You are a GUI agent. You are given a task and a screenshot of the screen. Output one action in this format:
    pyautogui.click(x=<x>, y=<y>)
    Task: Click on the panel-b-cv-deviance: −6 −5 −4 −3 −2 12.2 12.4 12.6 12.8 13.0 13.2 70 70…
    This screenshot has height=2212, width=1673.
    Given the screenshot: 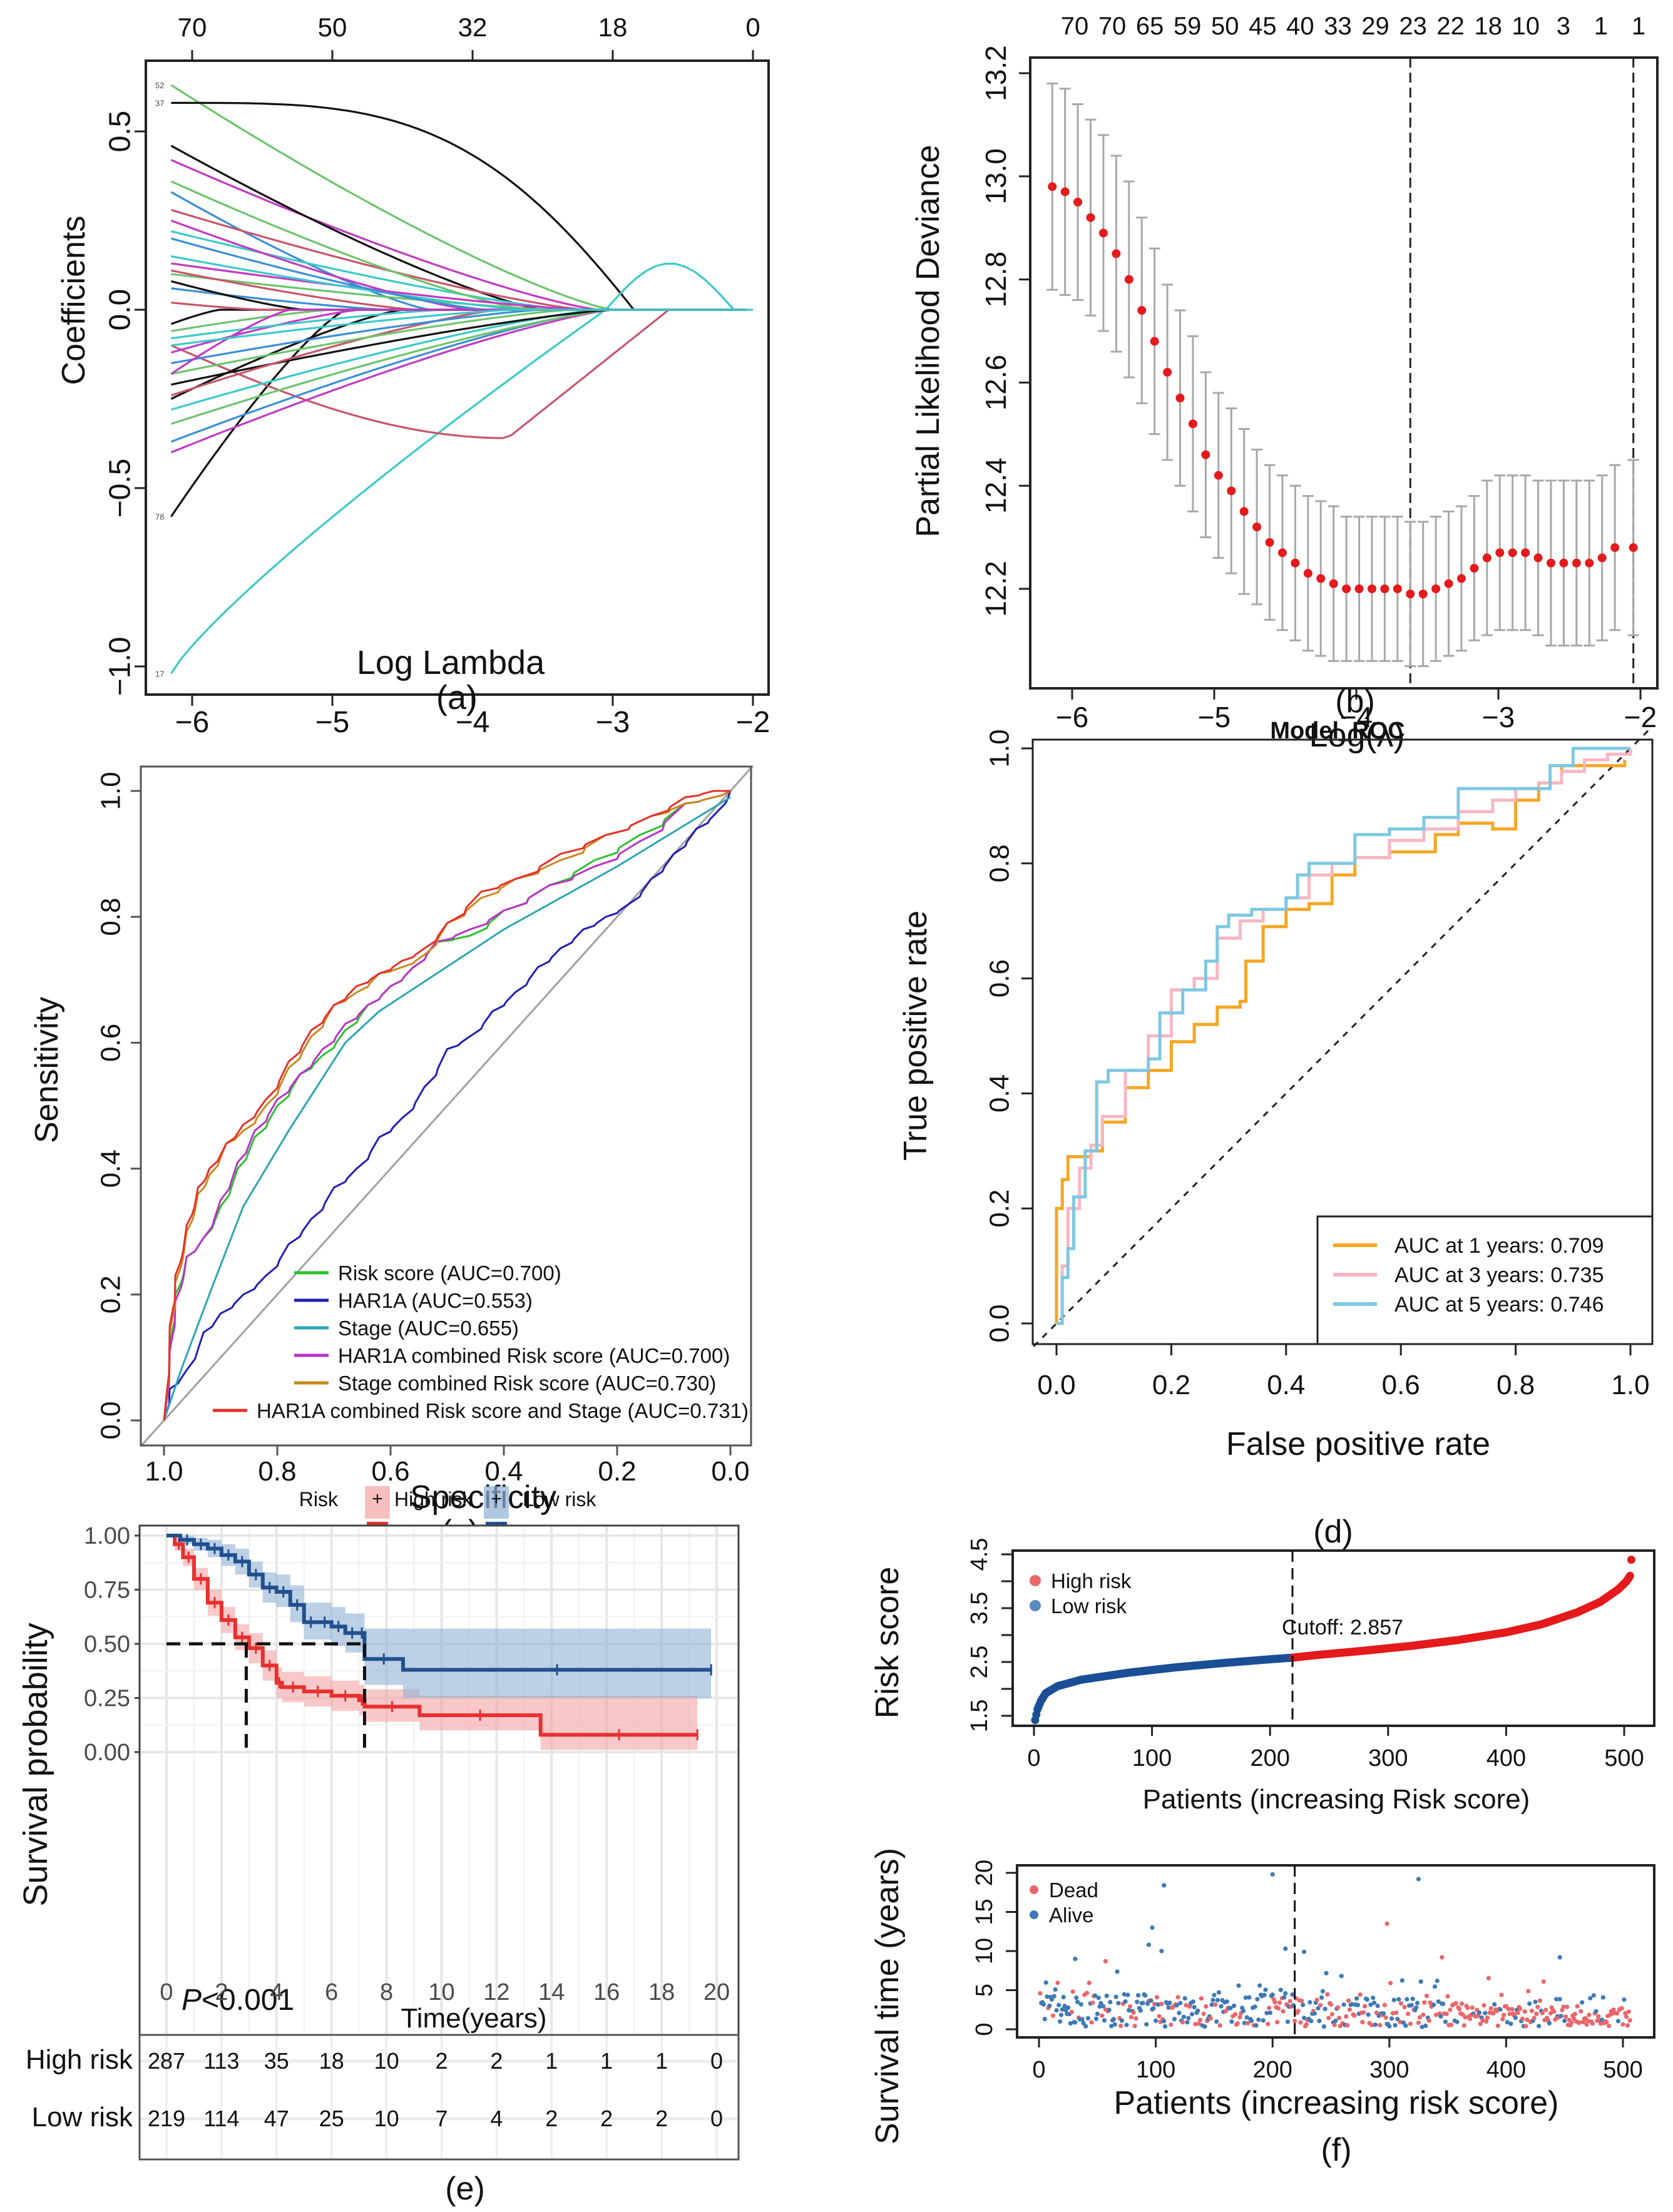 What is the action you would take?
    pyautogui.click(x=1284, y=383)
    